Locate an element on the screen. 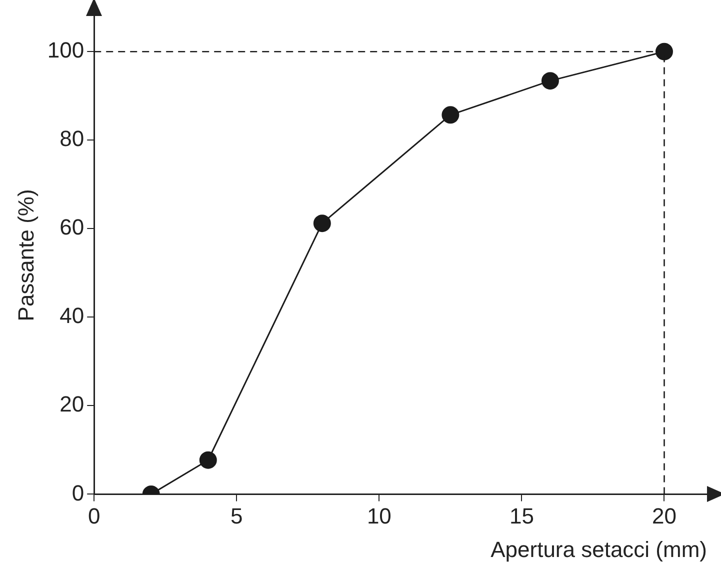 This screenshot has width=721, height=578. x-tick-label: 20 is located at coordinates (664, 515).